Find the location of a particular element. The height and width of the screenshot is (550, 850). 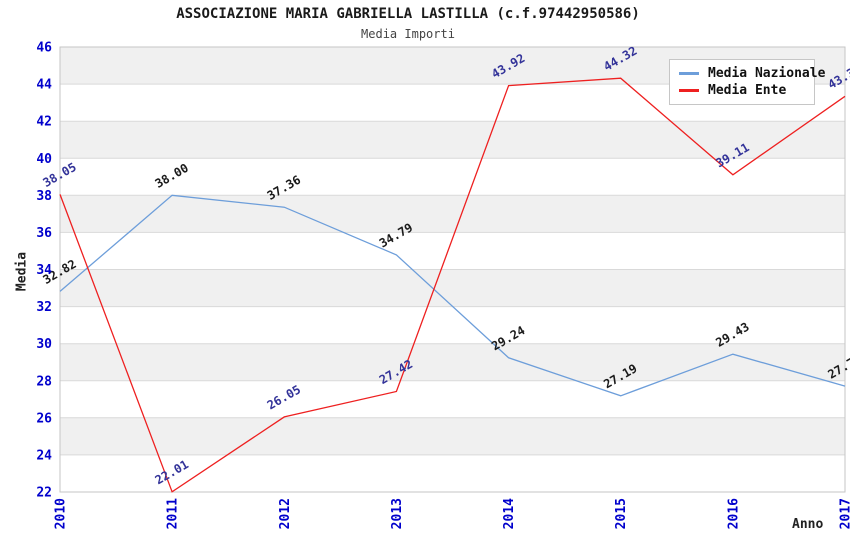

y-tick-label: 26 is located at coordinates (44, 418).